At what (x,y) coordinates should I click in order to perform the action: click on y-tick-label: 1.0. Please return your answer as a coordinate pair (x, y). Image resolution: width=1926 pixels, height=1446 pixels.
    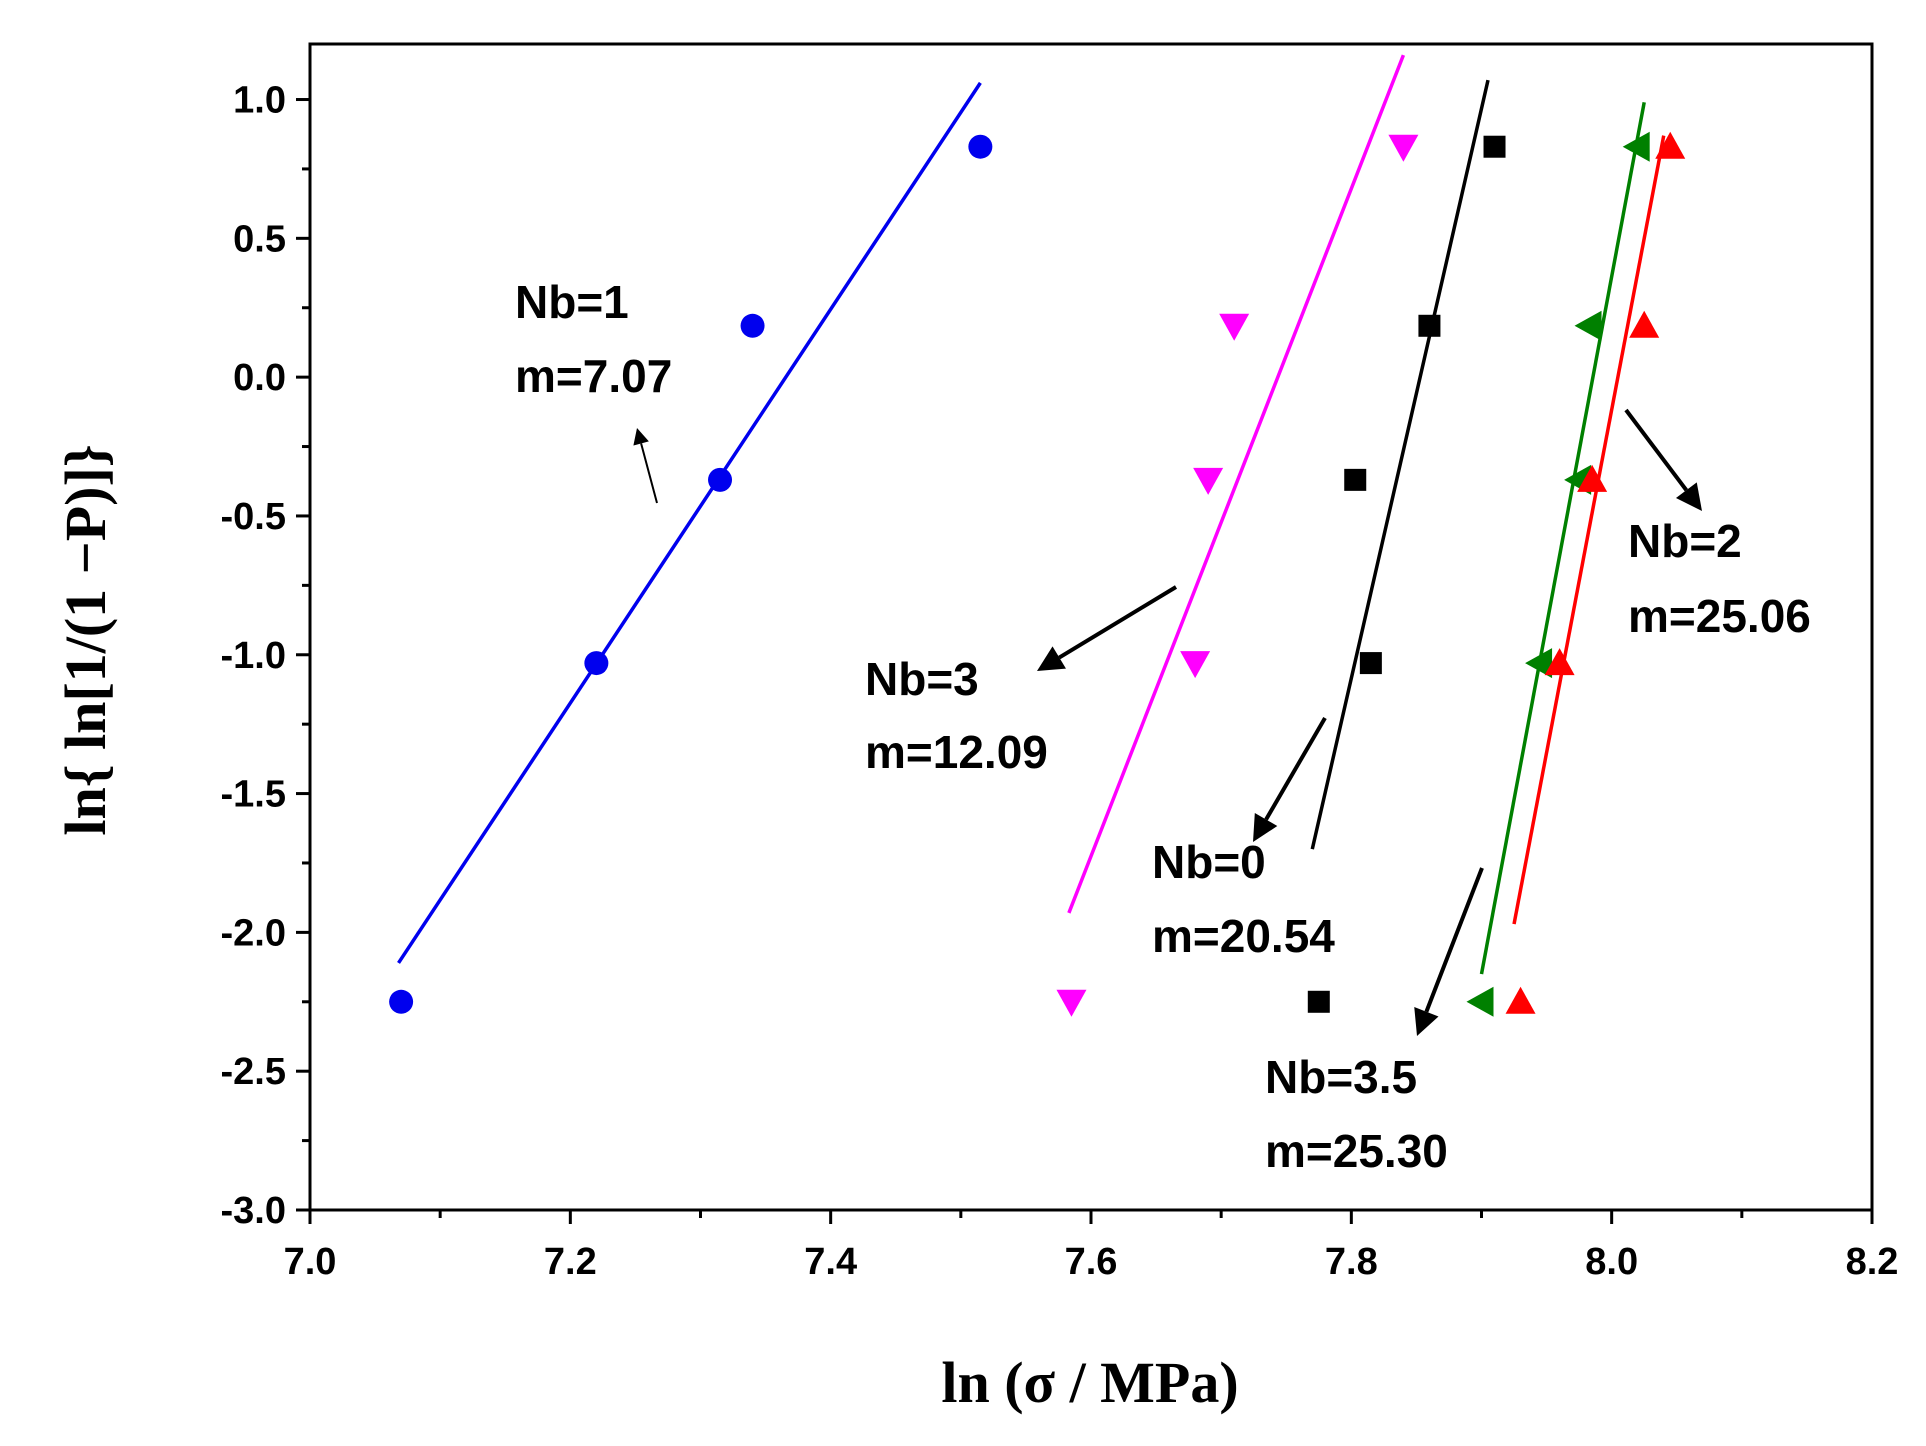
    Looking at the image, I should click on (259, 101).